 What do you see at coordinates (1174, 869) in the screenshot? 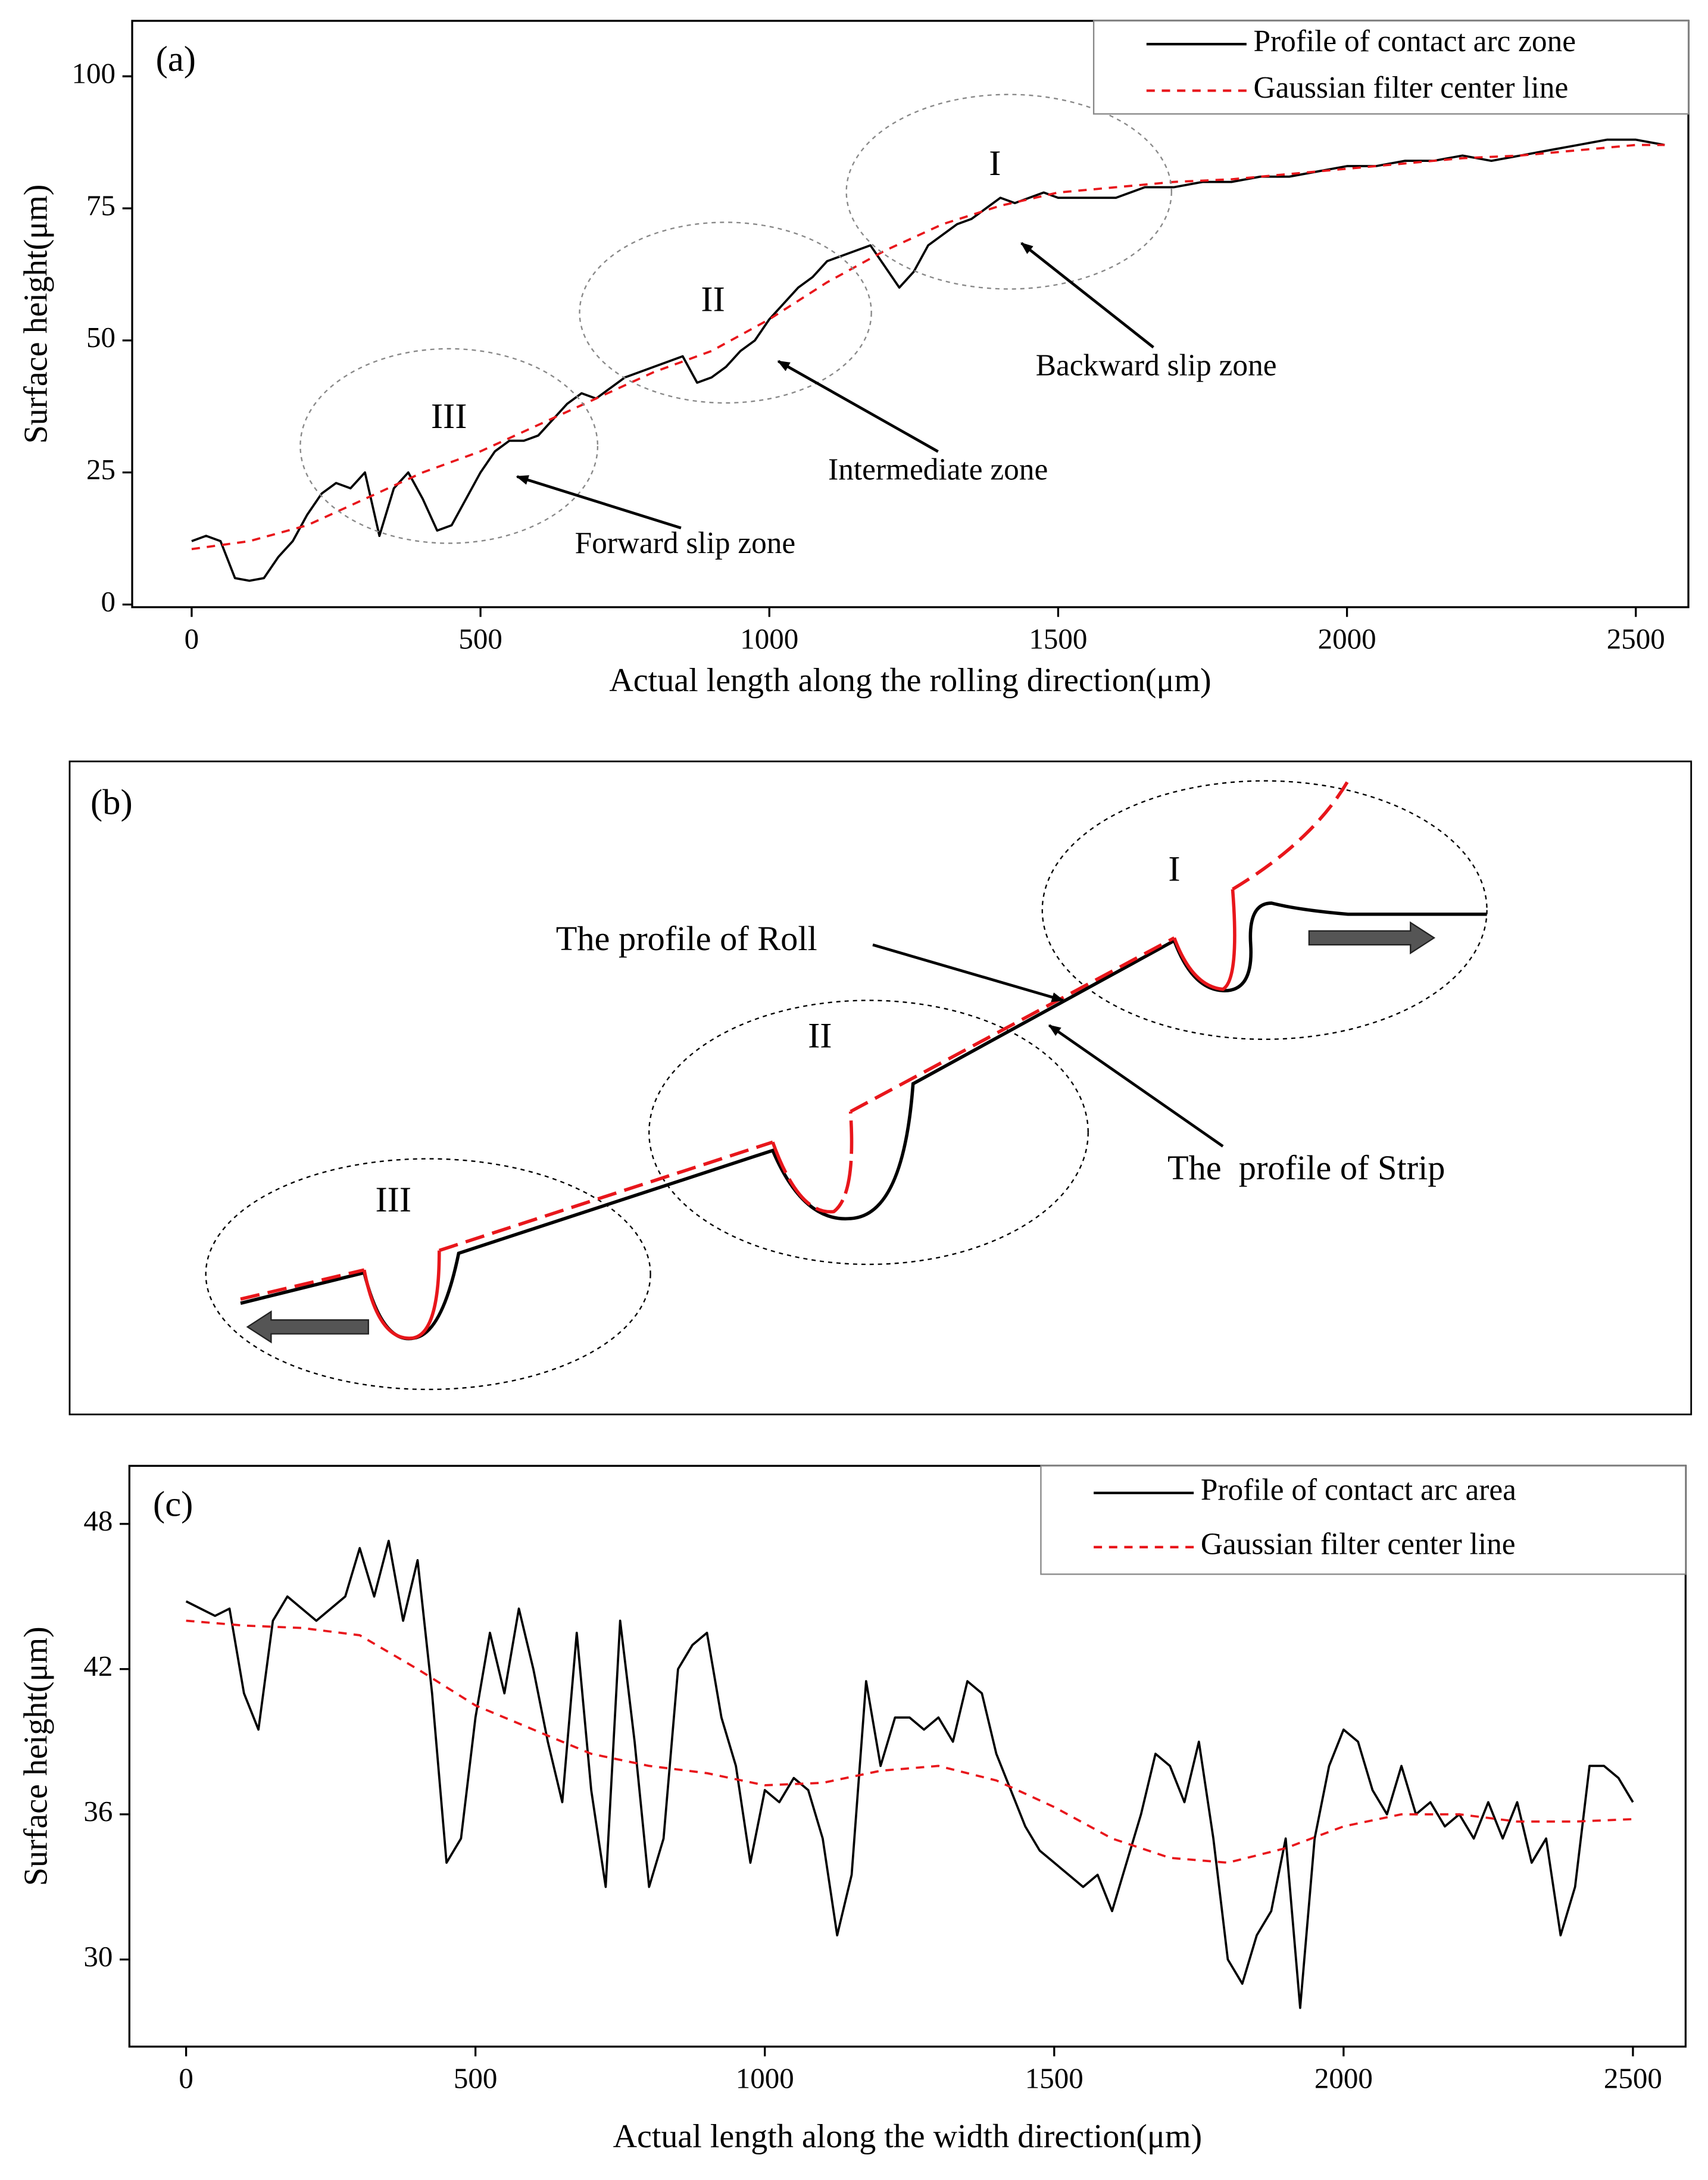
I see `zone-label: I` at bounding box center [1174, 869].